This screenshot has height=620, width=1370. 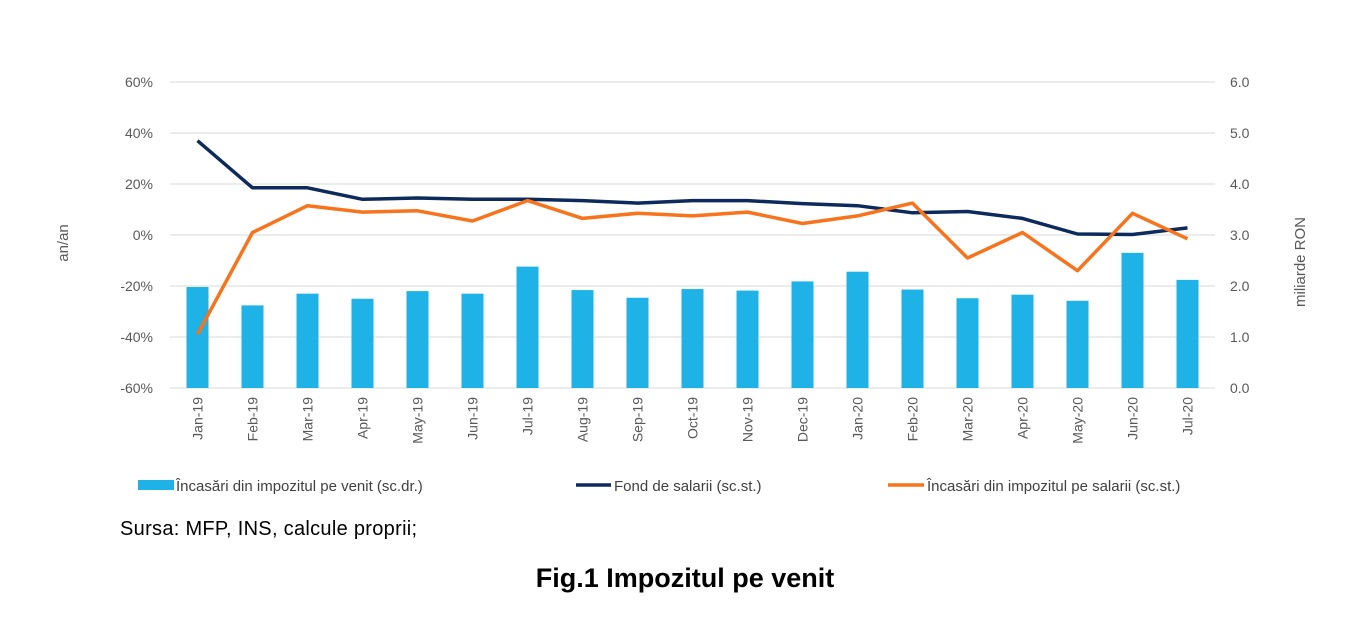 What do you see at coordinates (1300, 262) in the screenshot?
I see `right-axis-title: miliarde RON` at bounding box center [1300, 262].